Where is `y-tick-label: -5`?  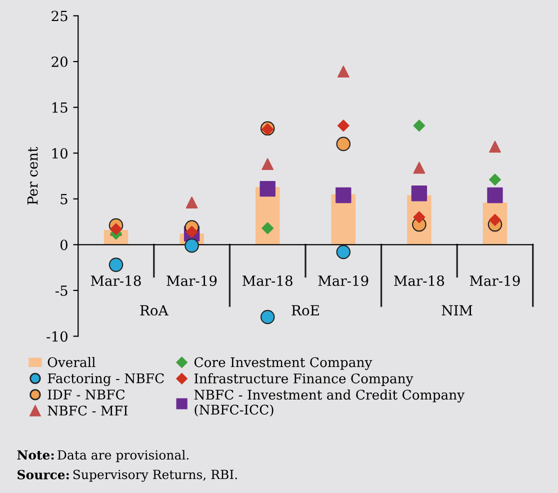
y-tick-label: -5 is located at coordinates (61, 291).